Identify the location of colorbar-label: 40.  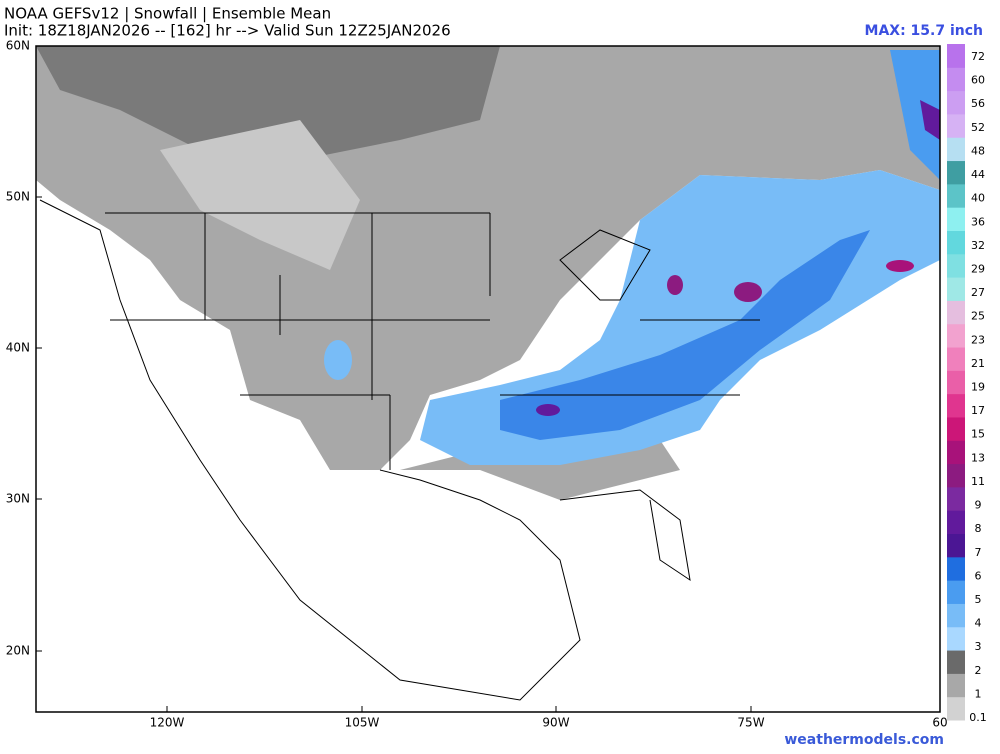
(978, 198).